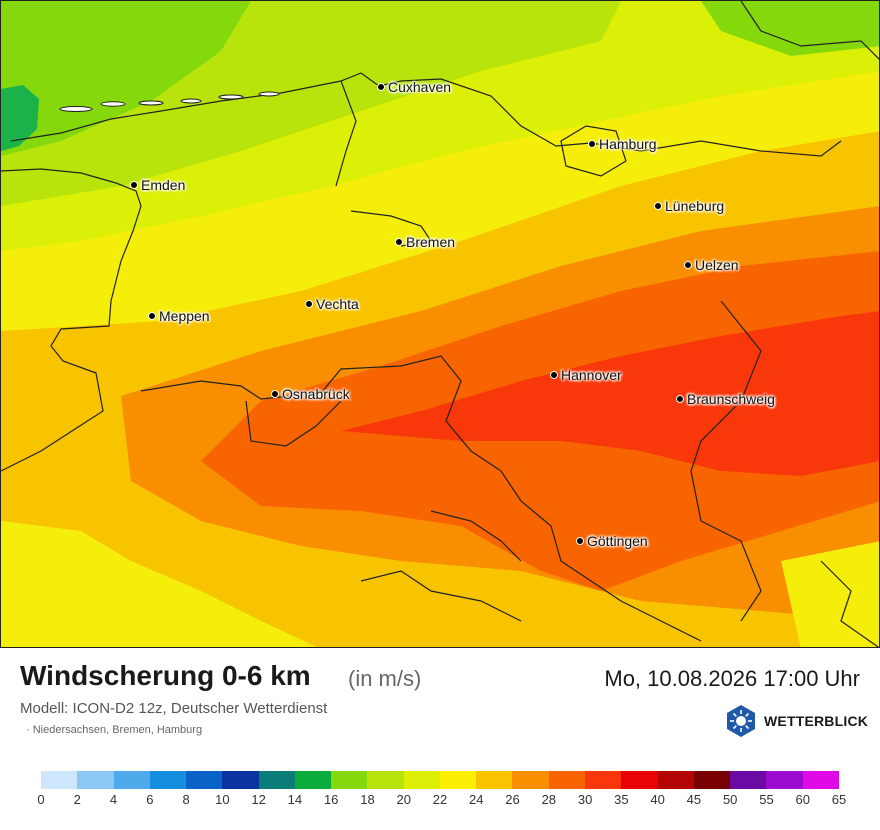  What do you see at coordinates (41, 799) in the screenshot?
I see `legend-tick-label: 0` at bounding box center [41, 799].